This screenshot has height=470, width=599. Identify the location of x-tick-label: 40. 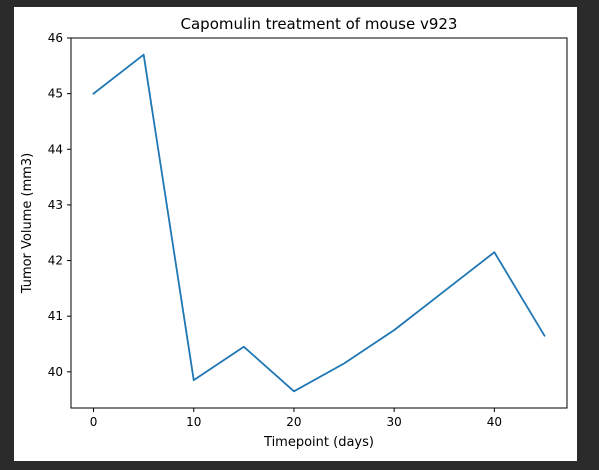
(494, 422).